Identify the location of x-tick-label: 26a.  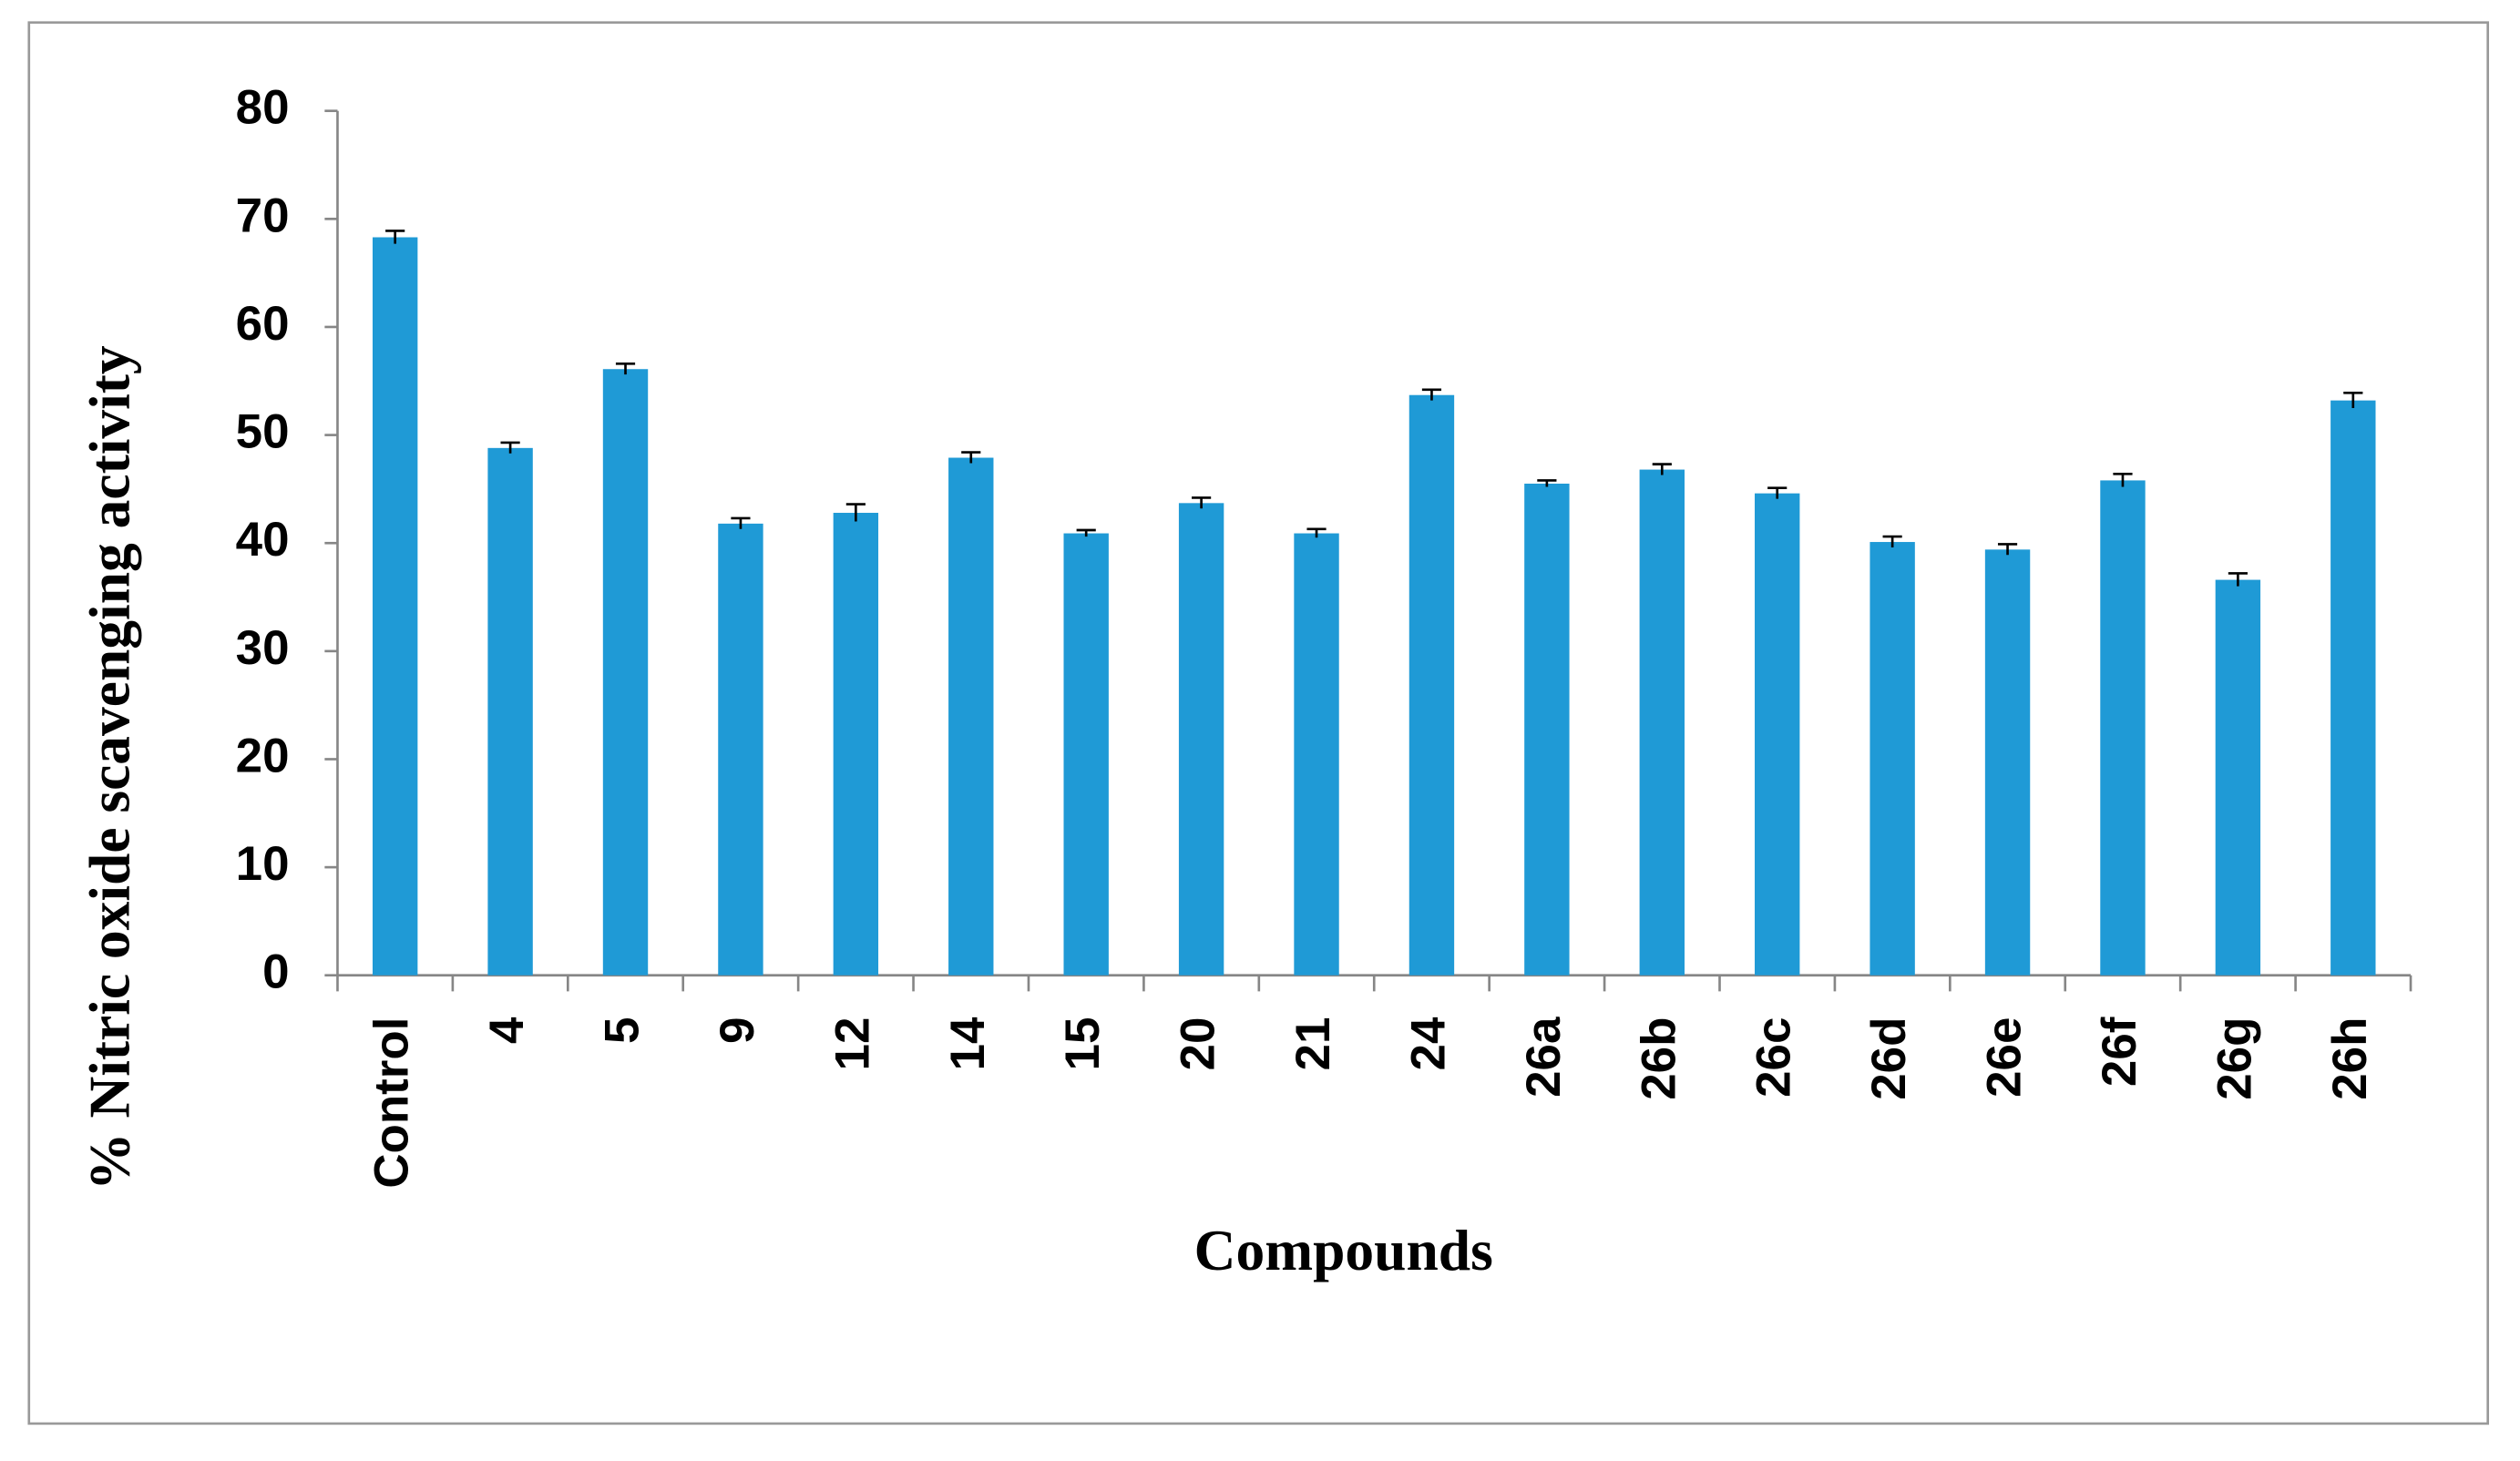
(1544, 1057).